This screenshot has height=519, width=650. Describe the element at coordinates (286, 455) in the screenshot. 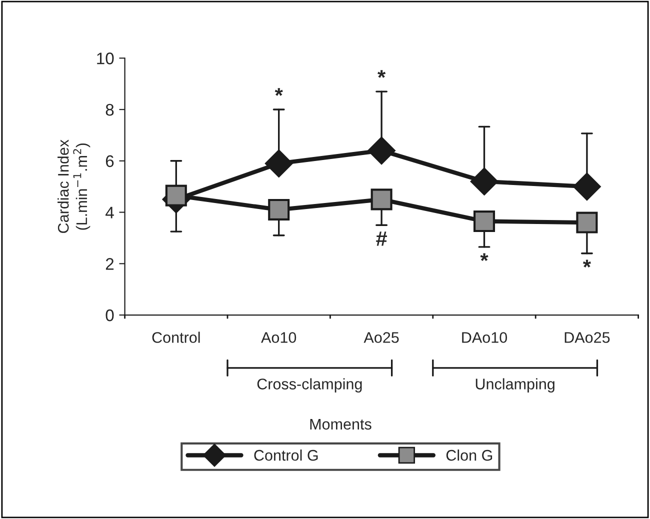

I see `legend-label: Control G` at that location.